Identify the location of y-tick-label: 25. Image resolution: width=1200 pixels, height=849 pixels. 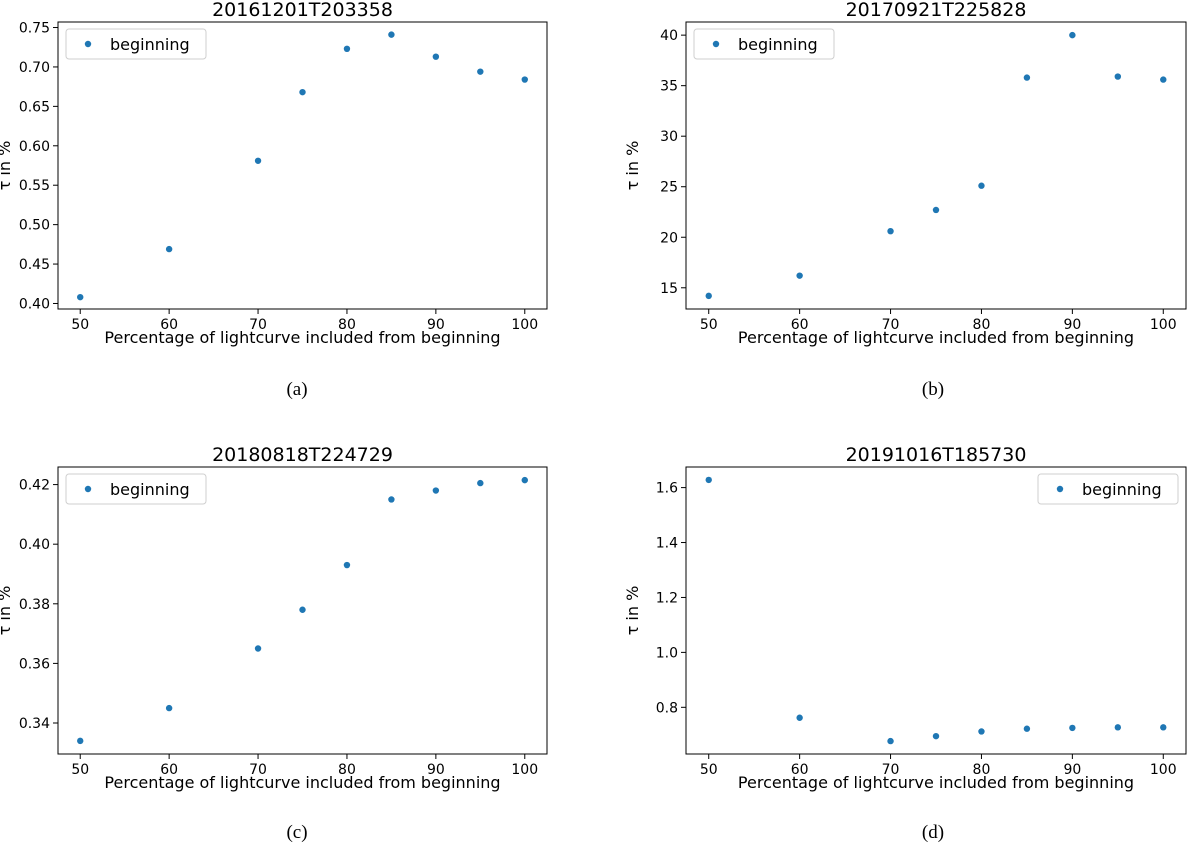
(669, 188).